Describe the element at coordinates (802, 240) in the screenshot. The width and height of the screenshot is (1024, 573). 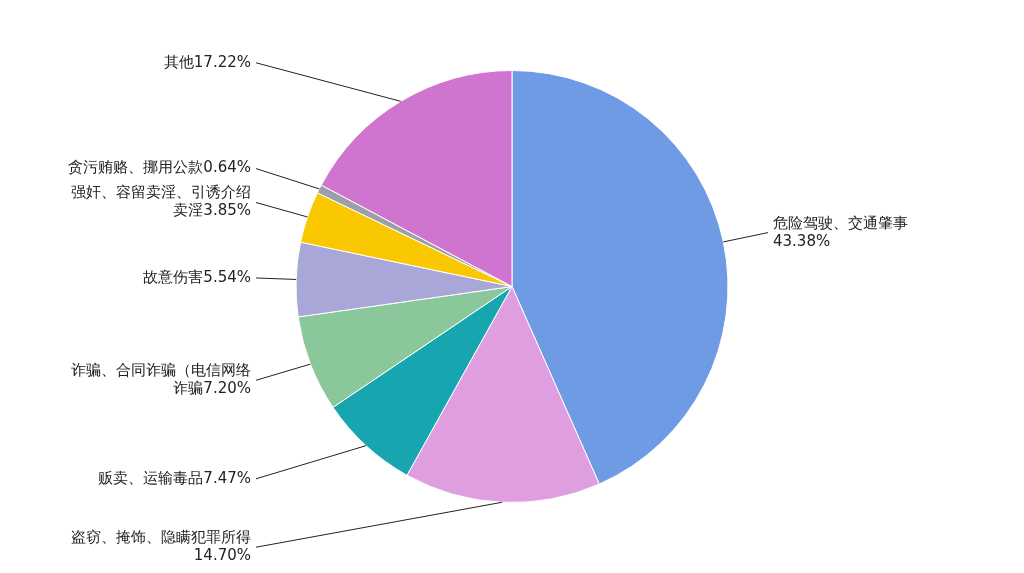
I see `data-label: 43.38%` at that location.